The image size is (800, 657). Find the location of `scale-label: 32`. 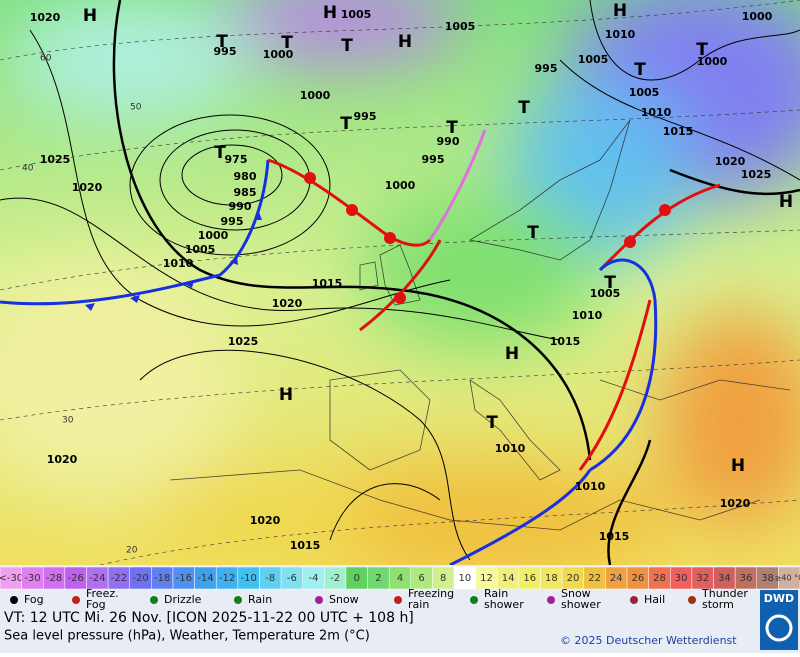

scale-label: 32 is located at coordinates (702, 578).